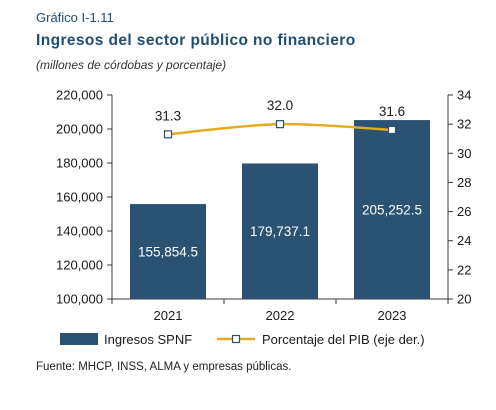 This screenshot has width=496, height=410. What do you see at coordinates (280, 129) in the screenshot?
I see `line-series` at bounding box center [280, 129].